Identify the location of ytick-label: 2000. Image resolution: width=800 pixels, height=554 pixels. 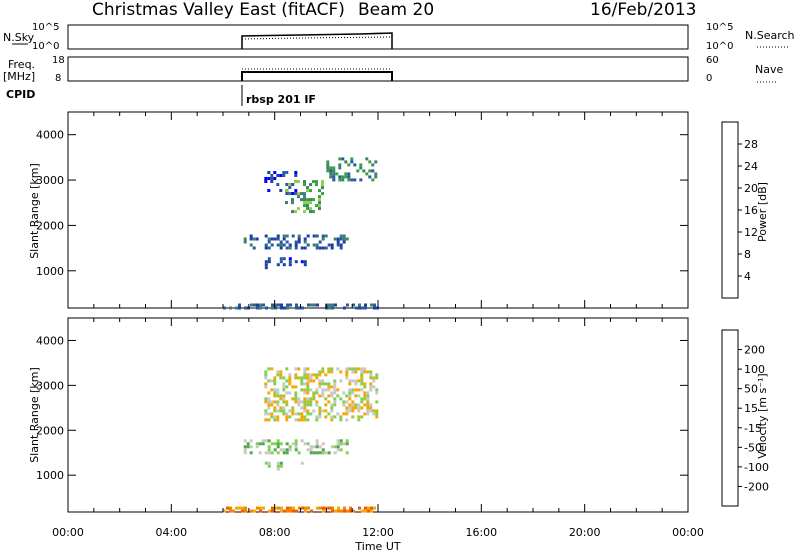
(50, 430).